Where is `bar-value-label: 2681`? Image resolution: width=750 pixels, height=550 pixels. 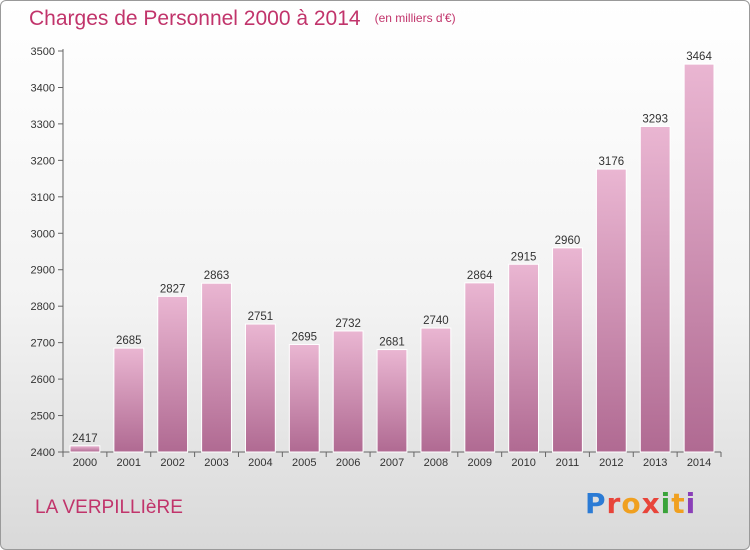
bar-value-label: 2681 is located at coordinates (392, 343).